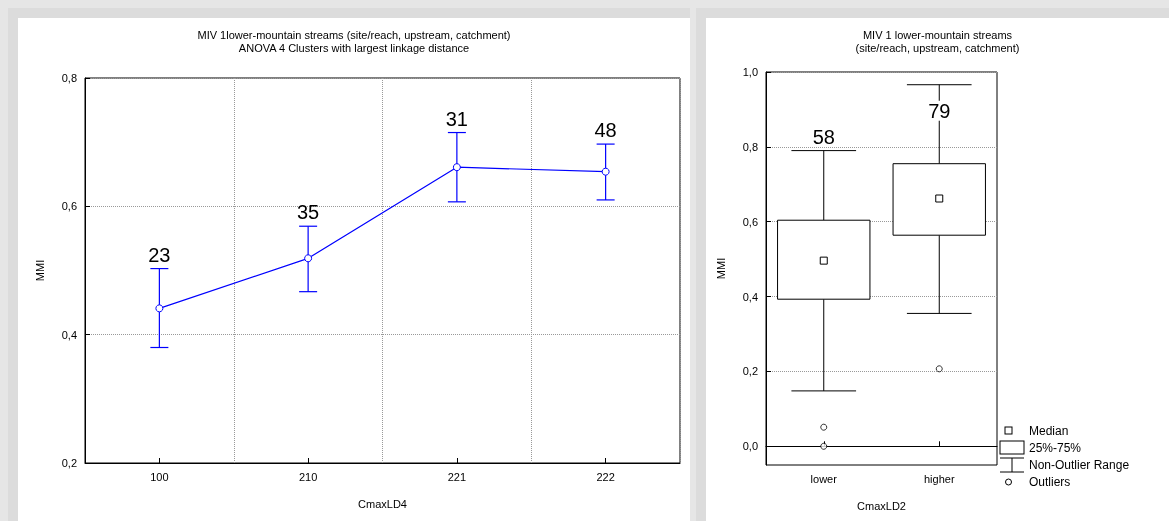 The image size is (1169, 521). What do you see at coordinates (937, 47) in the screenshot?
I see `chart-subtitle: (site/reach, upstream, catchment)` at bounding box center [937, 47].